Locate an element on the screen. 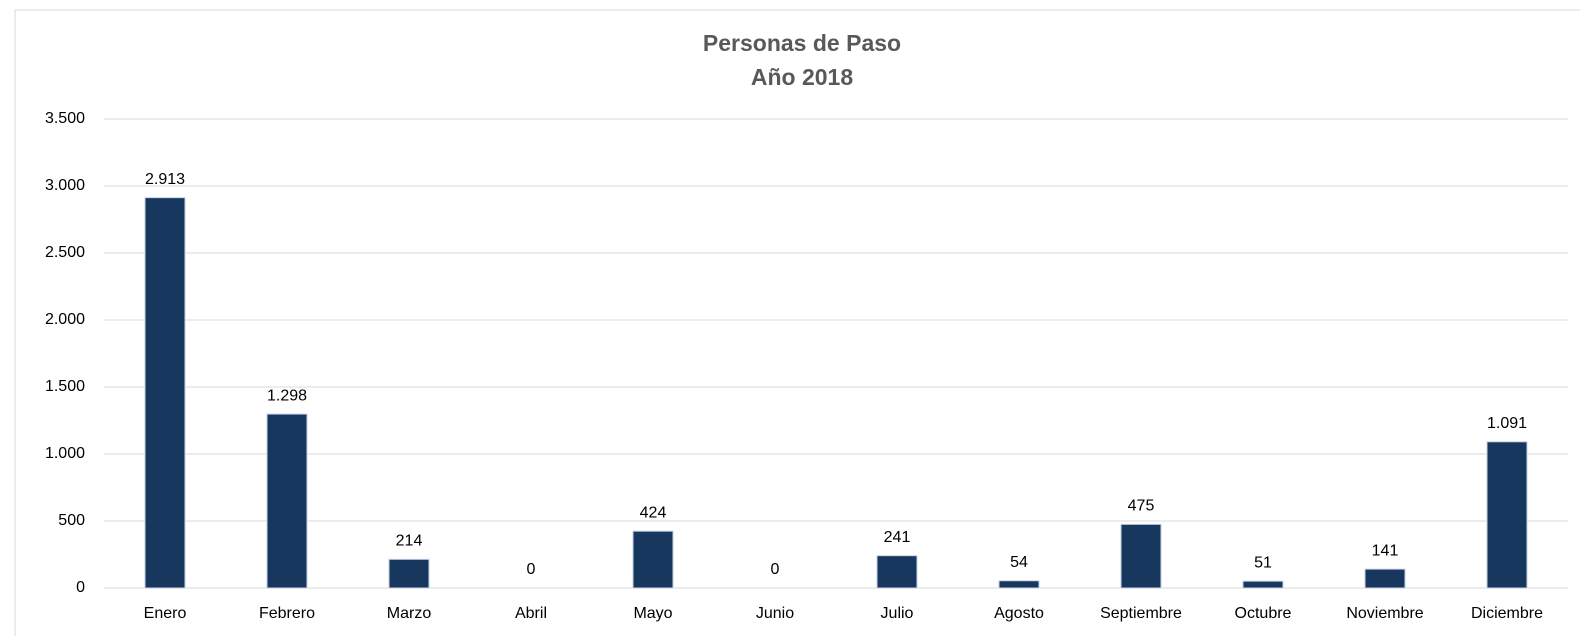  x-tick-label: Noviembre is located at coordinates (1384, 613).